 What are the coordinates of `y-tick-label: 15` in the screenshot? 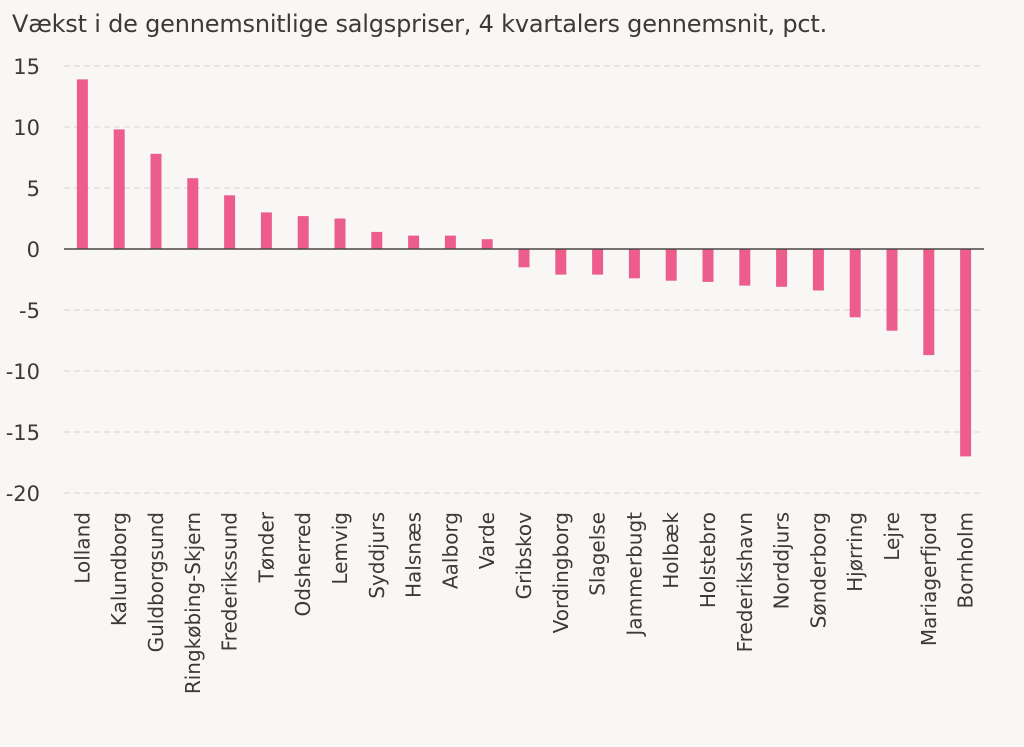 It's located at (26, 67).